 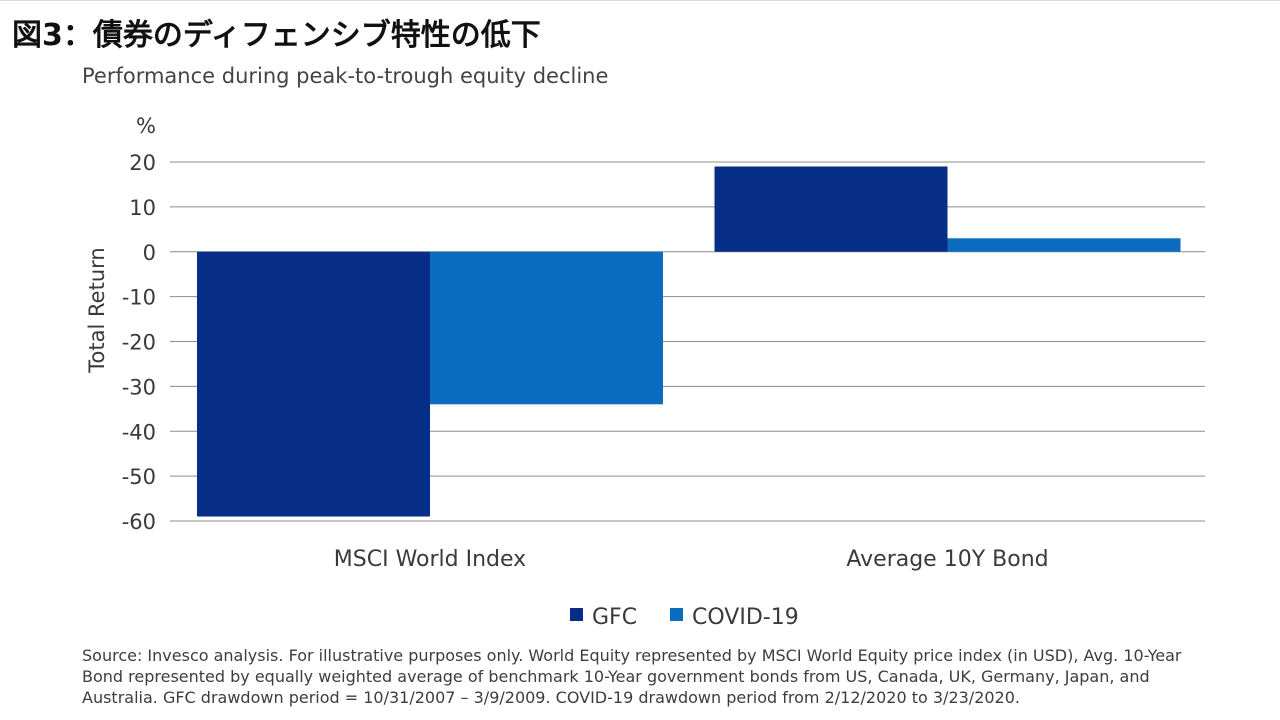 I want to click on top-rule, so click(x=640, y=0).